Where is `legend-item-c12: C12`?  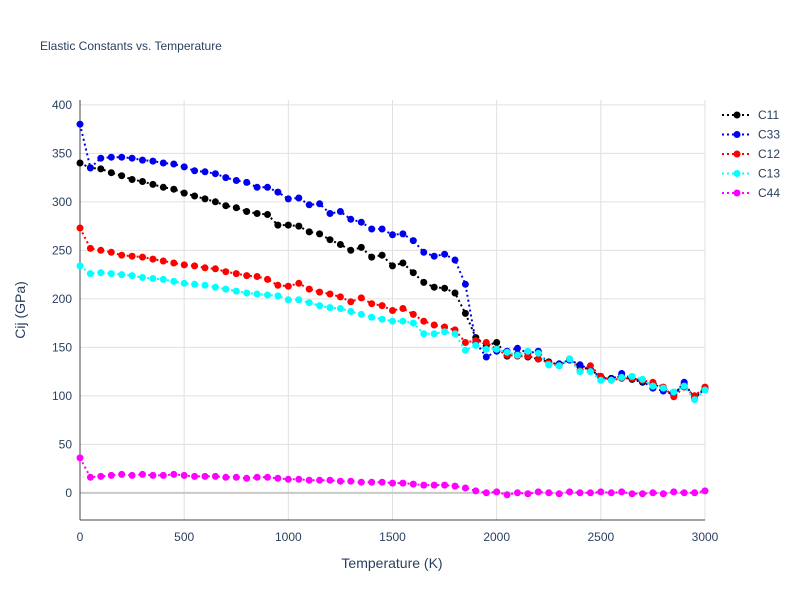 legend-item-c12: C12 is located at coordinates (751, 154).